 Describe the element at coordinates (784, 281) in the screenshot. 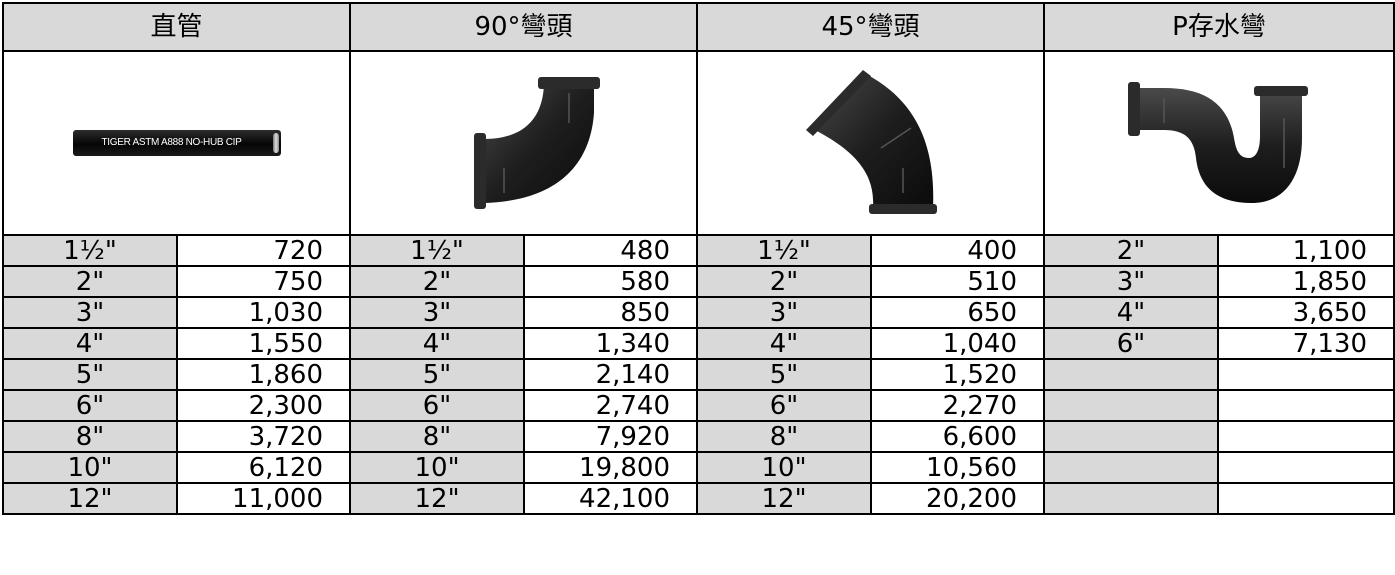

I see `elbow-45-size-cell: 2"` at that location.